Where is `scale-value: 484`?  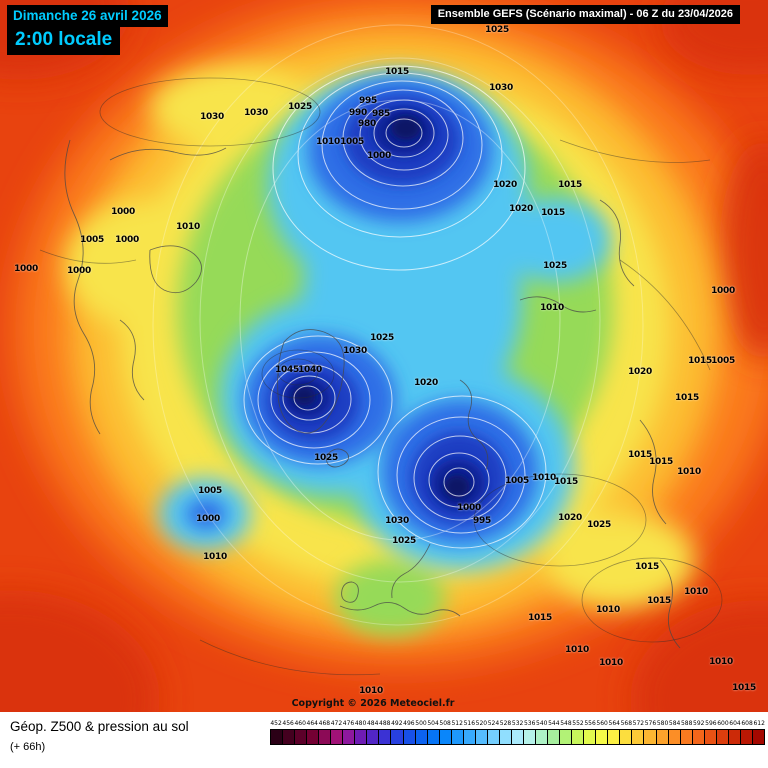 scale-value: 484 is located at coordinates (372, 723).